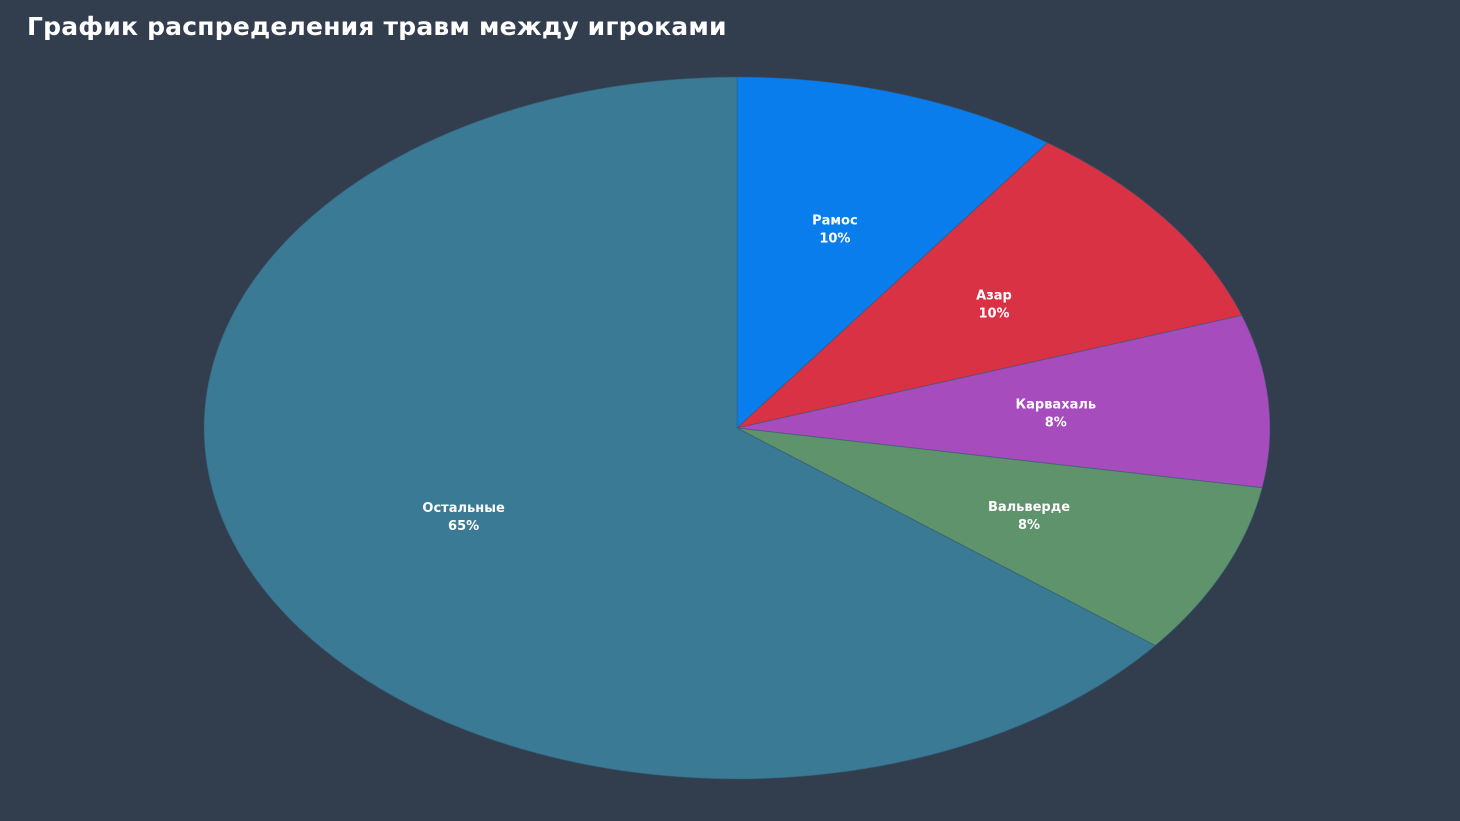  Describe the element at coordinates (463, 508) in the screenshot. I see `slice-name-label: Остальные` at that location.